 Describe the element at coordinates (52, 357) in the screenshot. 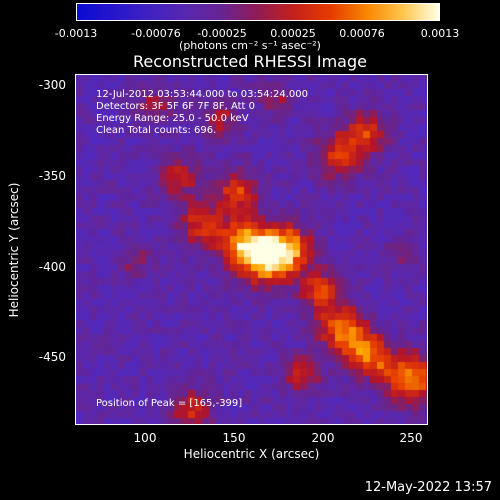

I see `y-tick-label: -450` at that location.